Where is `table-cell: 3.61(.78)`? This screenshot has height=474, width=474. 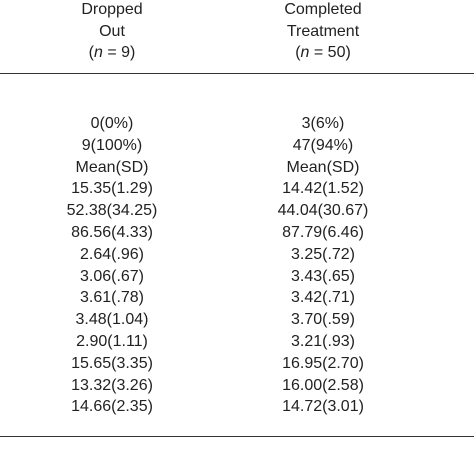 table-cell: 3.61(.78) is located at coordinates (112, 298).